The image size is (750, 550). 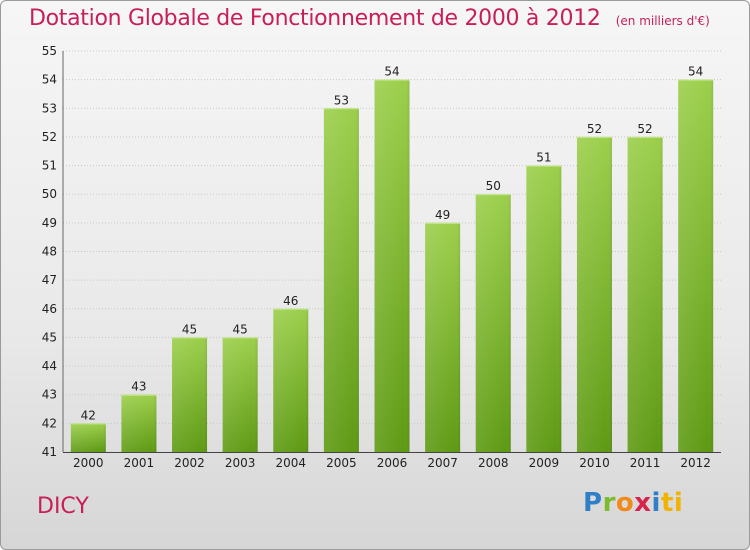 What do you see at coordinates (392, 266) in the screenshot?
I see `bar-shade-2006` at bounding box center [392, 266].